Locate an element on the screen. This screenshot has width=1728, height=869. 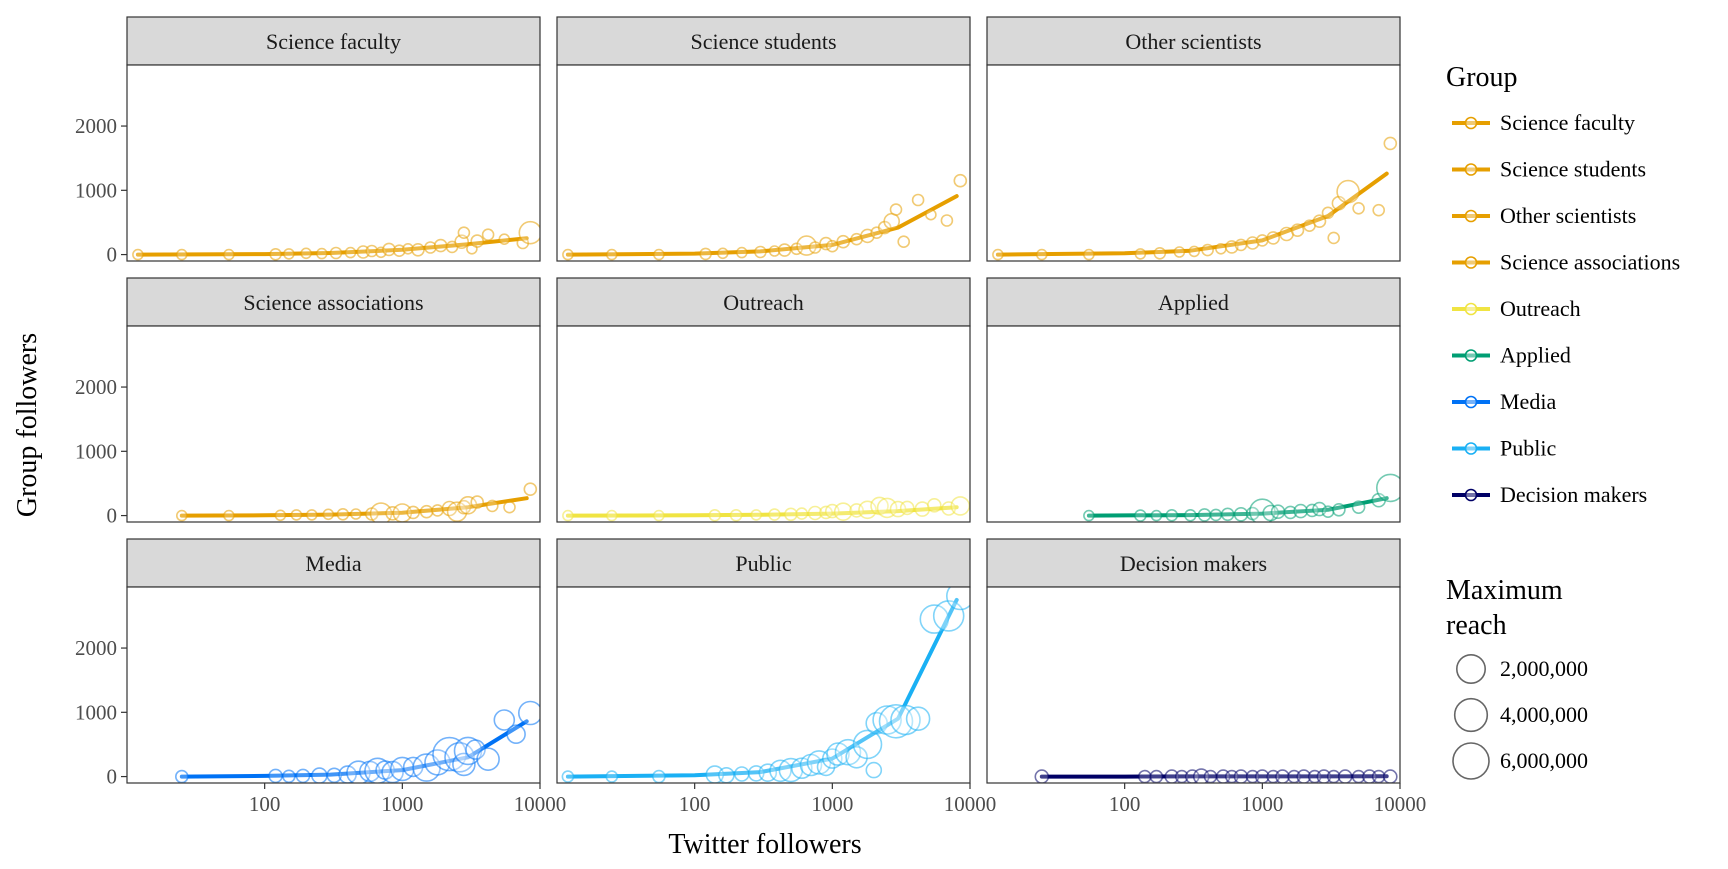
legend-size-circle is located at coordinates (1471, 669).